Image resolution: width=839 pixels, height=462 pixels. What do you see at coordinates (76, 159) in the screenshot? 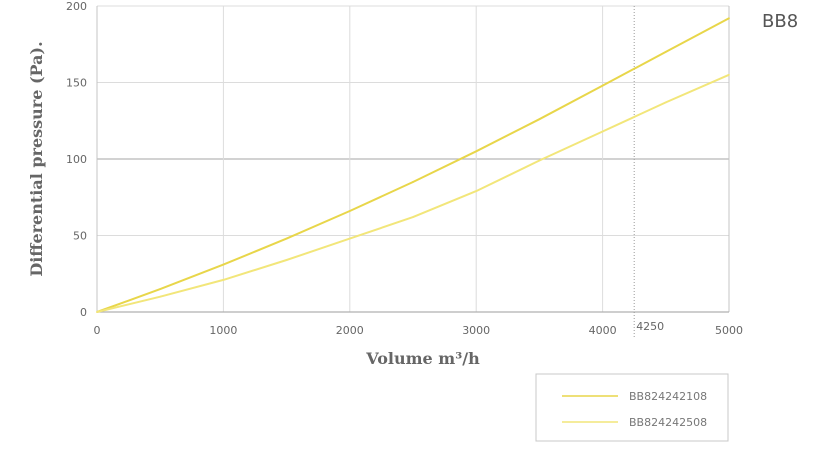
I see `y-tick-label-100: 100` at bounding box center [76, 159].